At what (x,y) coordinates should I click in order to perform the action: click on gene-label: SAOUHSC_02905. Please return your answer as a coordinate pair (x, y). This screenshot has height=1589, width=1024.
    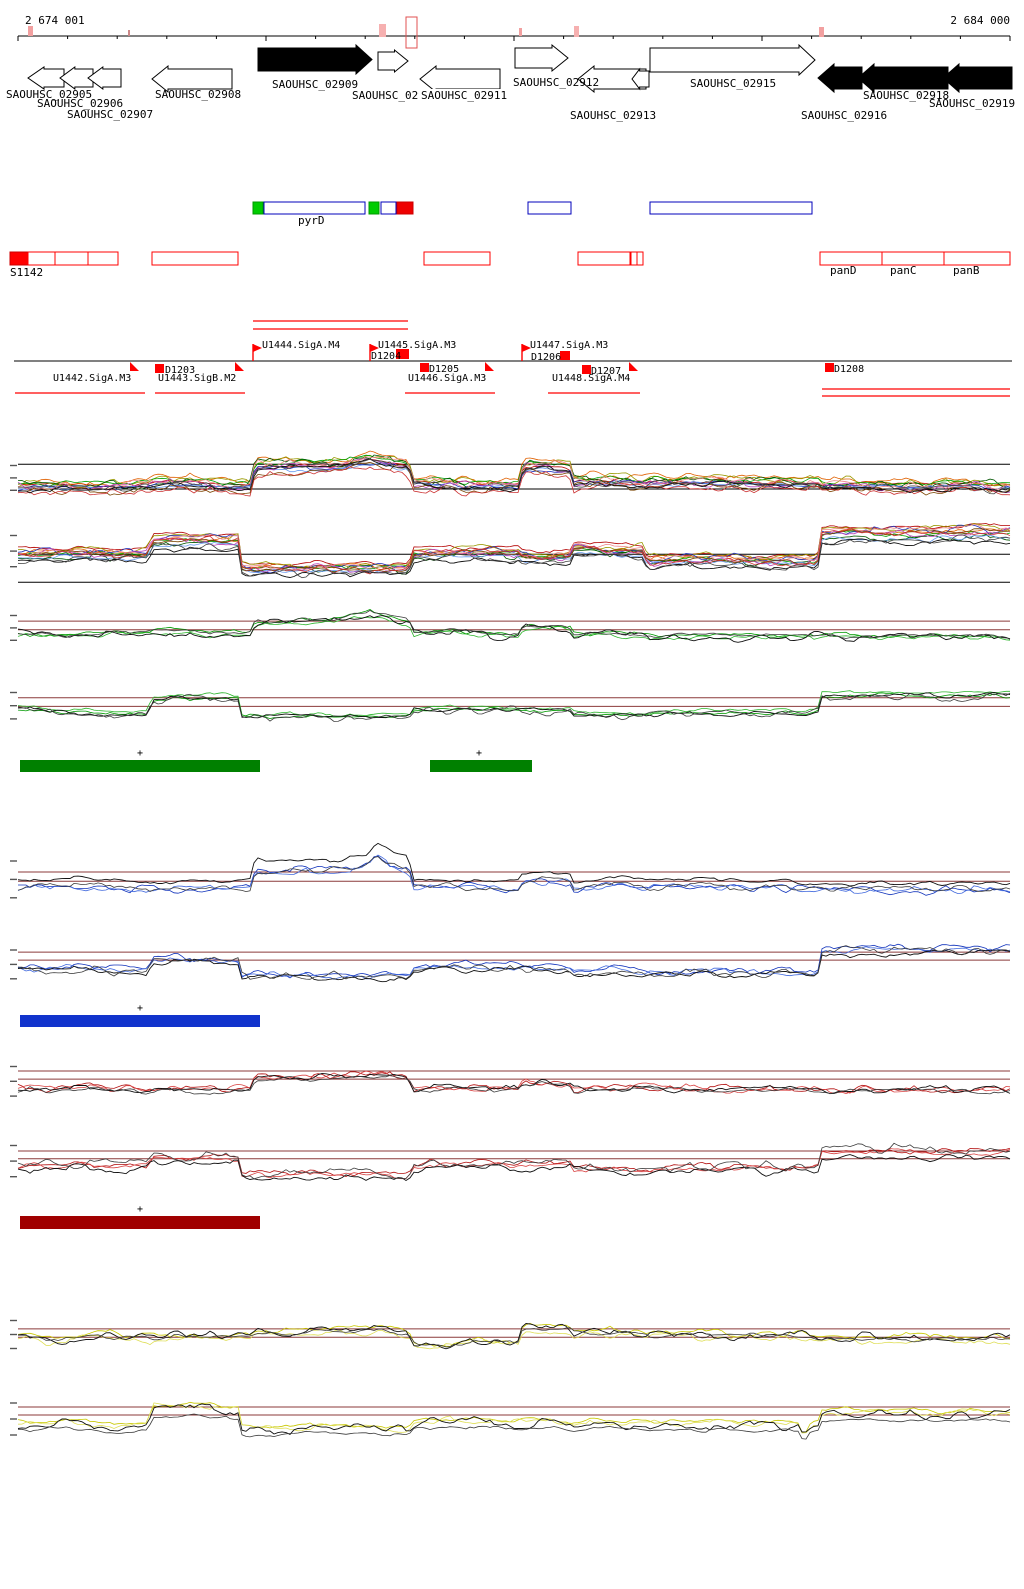
    Looking at the image, I should click on (49, 94).